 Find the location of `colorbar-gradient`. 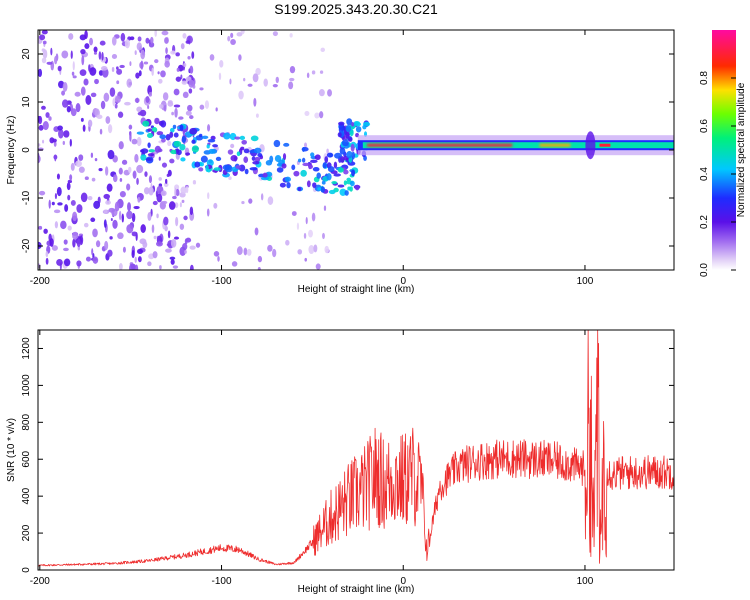

colorbar-gradient is located at coordinates (724, 150).